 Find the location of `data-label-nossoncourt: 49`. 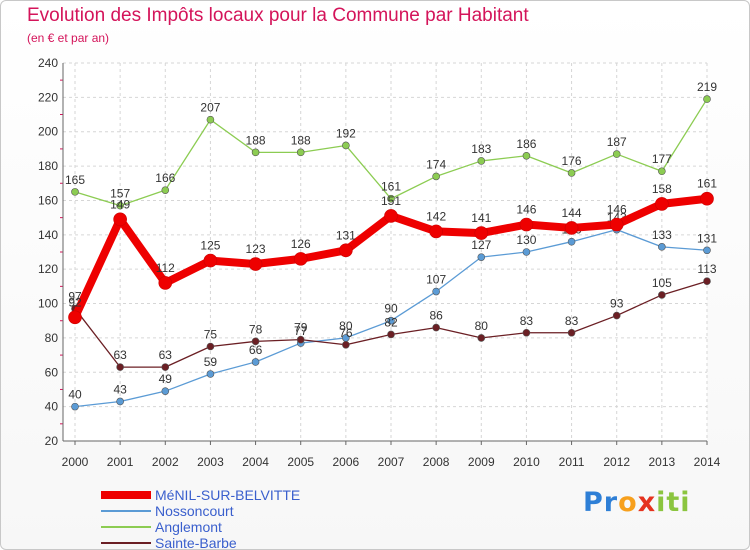

data-label-nossoncourt: 49 is located at coordinates (166, 379).